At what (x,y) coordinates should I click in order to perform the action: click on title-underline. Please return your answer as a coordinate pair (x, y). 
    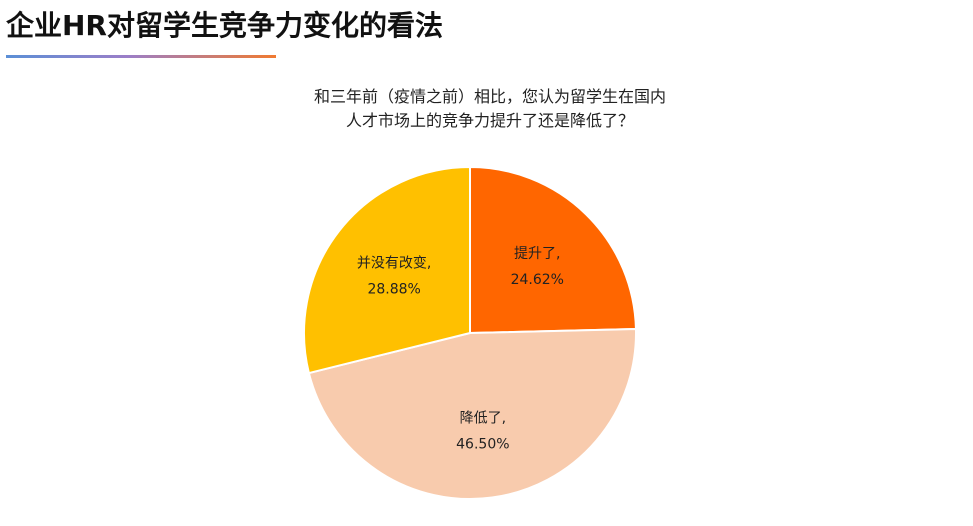
    Looking at the image, I should click on (141, 56).